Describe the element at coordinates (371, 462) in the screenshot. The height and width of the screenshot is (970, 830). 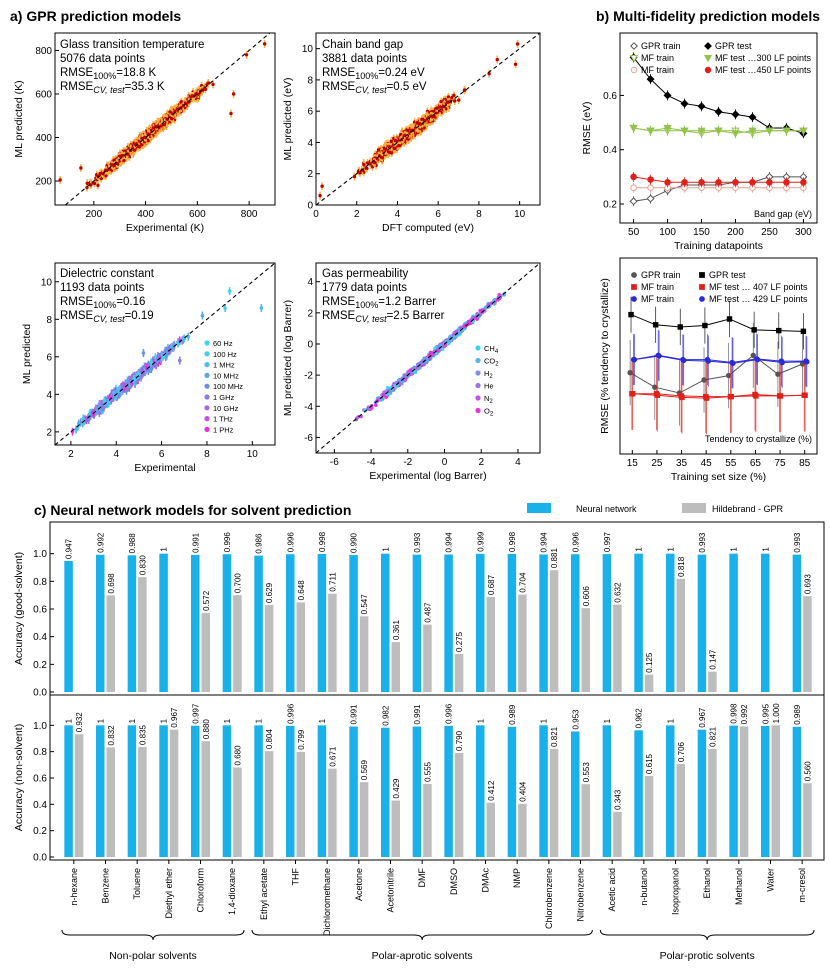
I see `x-tick-label: -4` at that location.